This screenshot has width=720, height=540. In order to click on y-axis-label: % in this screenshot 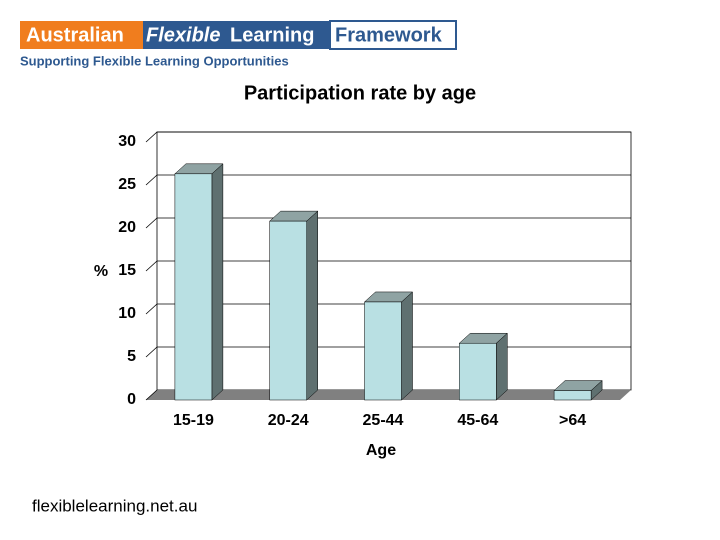, I will do `click(101, 271)`.